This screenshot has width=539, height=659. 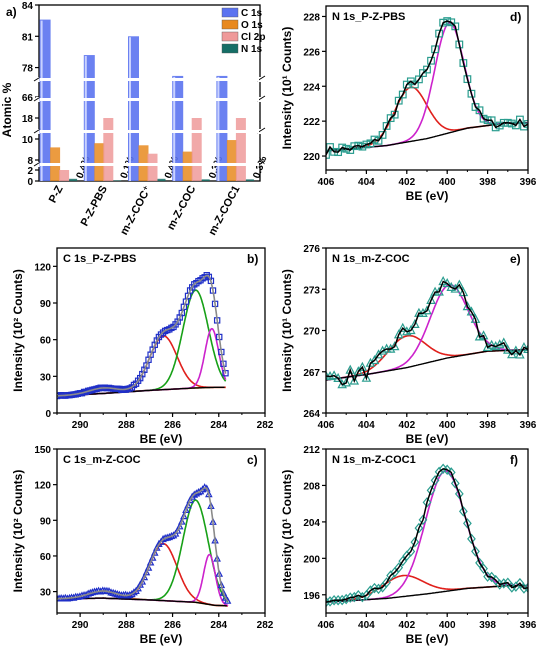 What do you see at coordinates (73, 179) in the screenshot?
I see `bar-n-1s` at bounding box center [73, 179].